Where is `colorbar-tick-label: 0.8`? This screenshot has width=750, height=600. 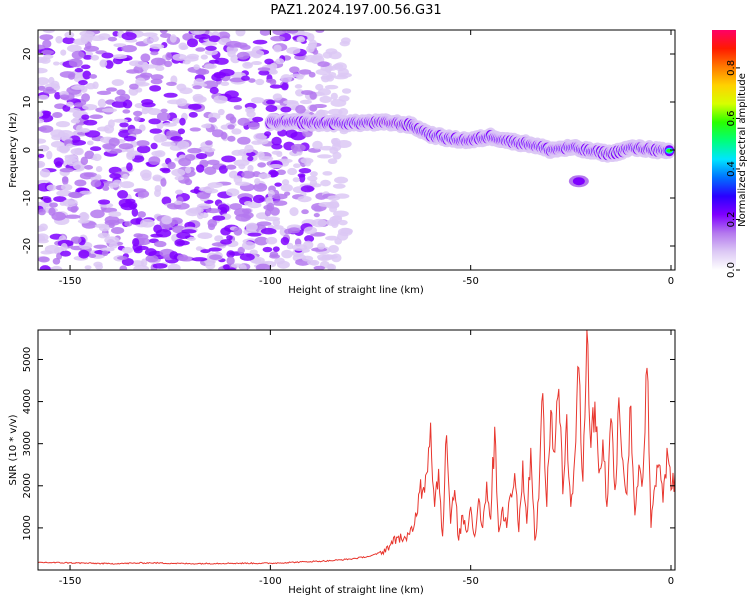
colorbar-tick-label: 0.8 is located at coordinates (731, 68).